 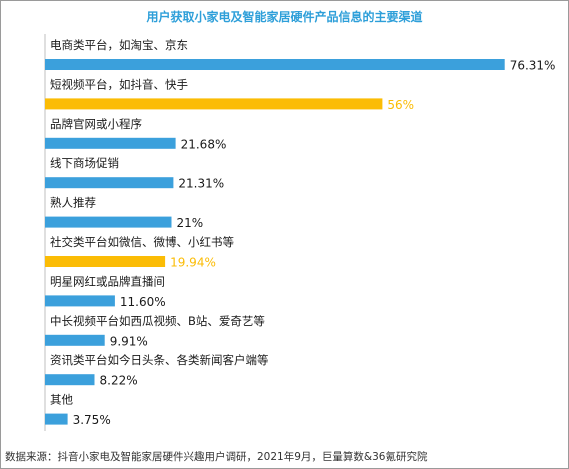 What do you see at coordinates (92, 420) in the screenshot?
I see `value-label: 3.75%` at bounding box center [92, 420].